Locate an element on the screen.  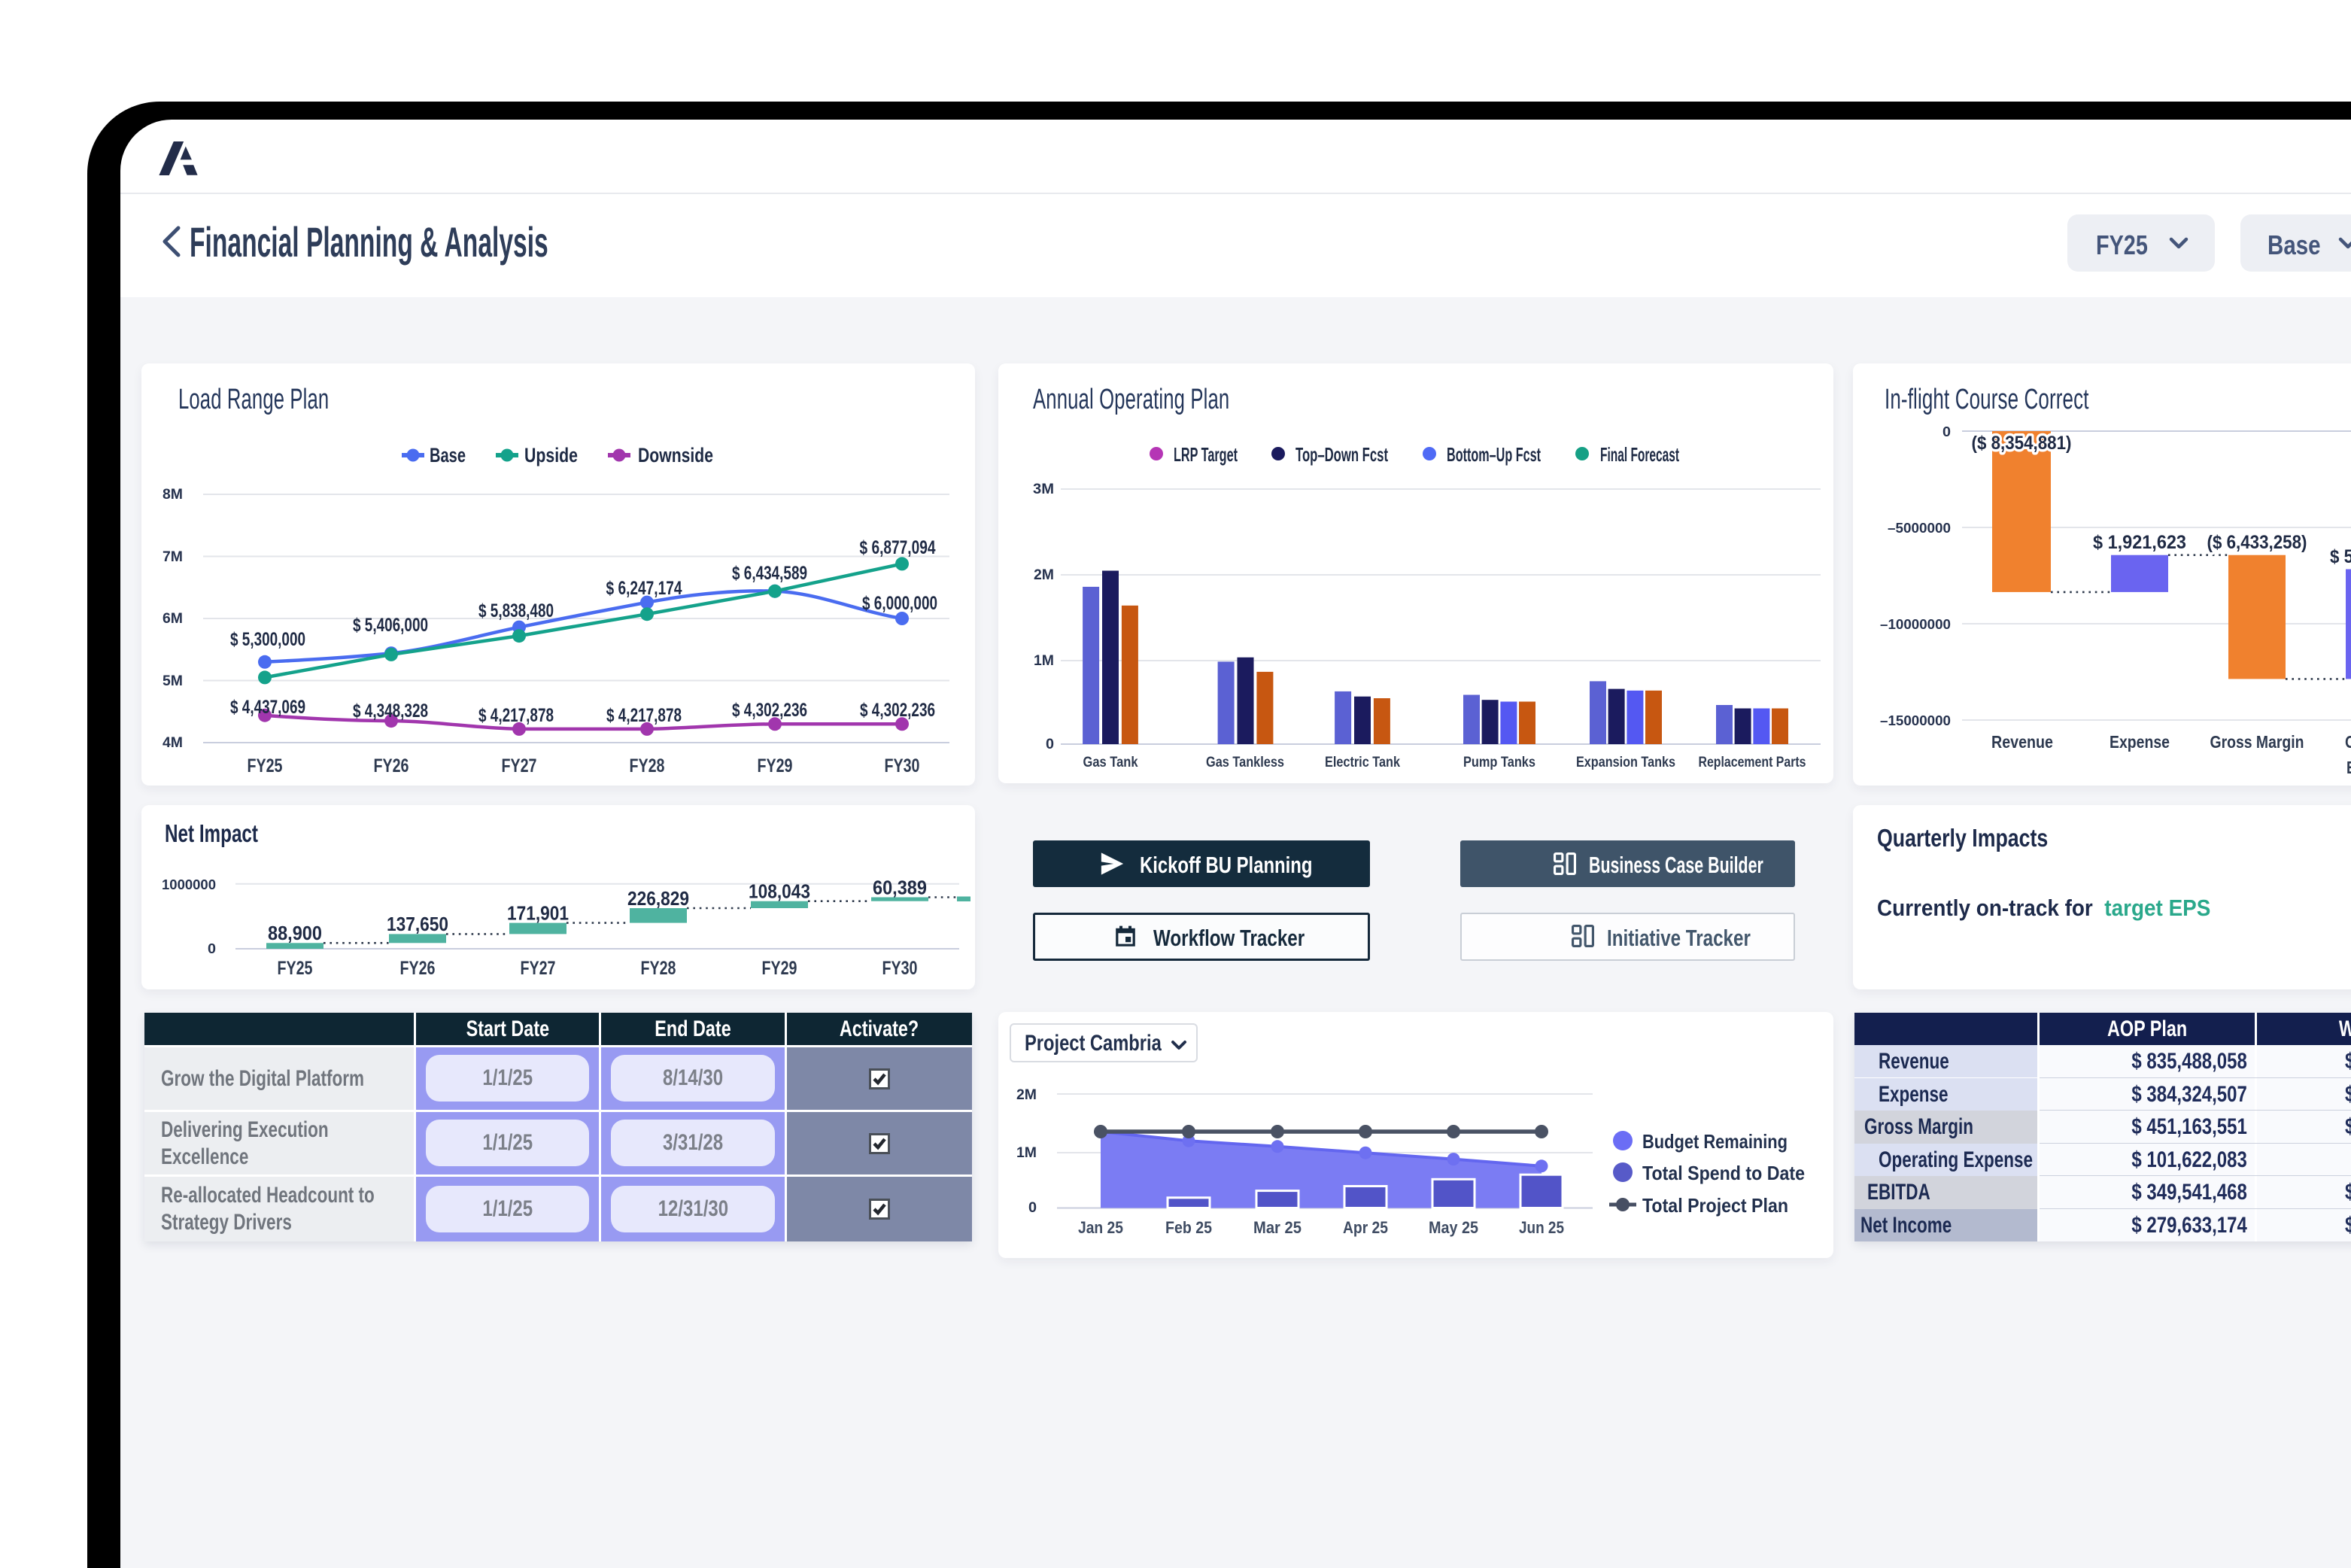
svg-text: Upside is located at coordinates (551, 455).